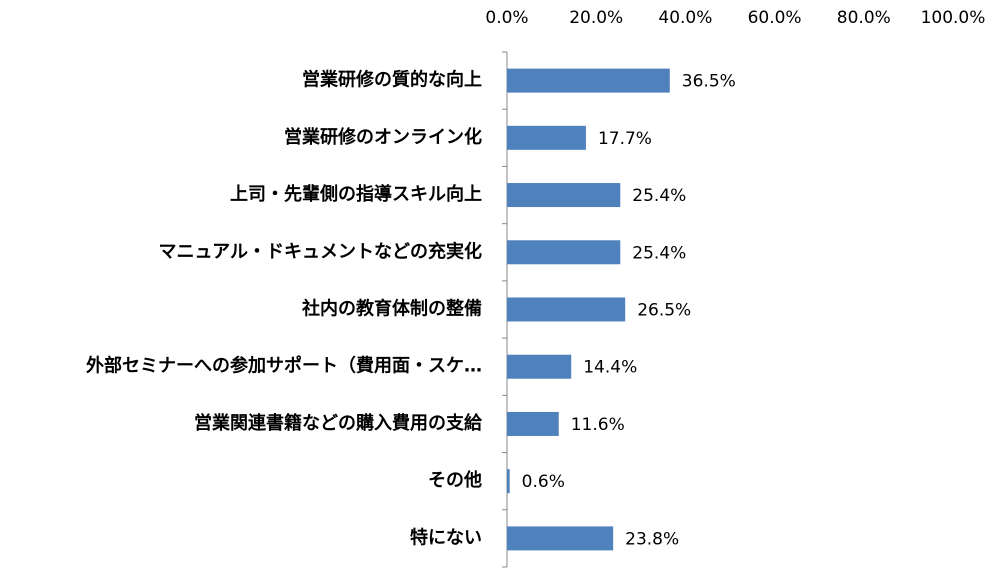  What do you see at coordinates (455, 480) in the screenshot?
I see `category-label: その他` at bounding box center [455, 480].